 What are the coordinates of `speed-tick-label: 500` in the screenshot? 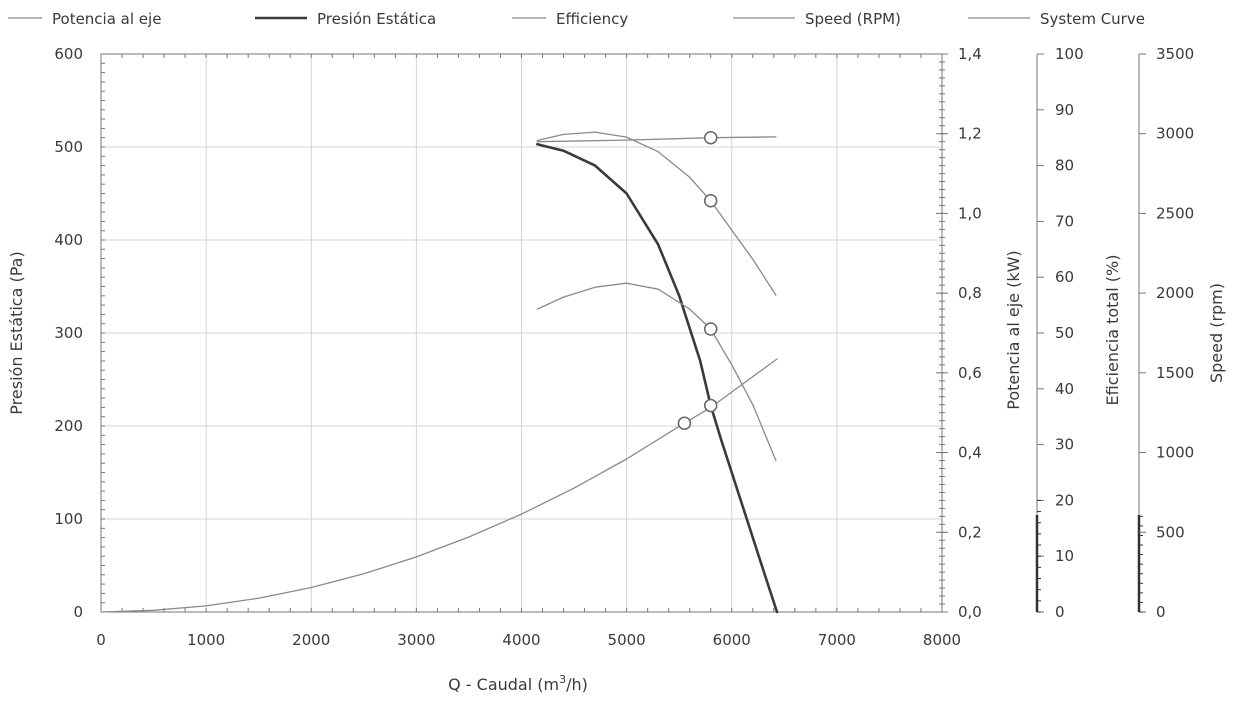 It's located at (1170, 532).